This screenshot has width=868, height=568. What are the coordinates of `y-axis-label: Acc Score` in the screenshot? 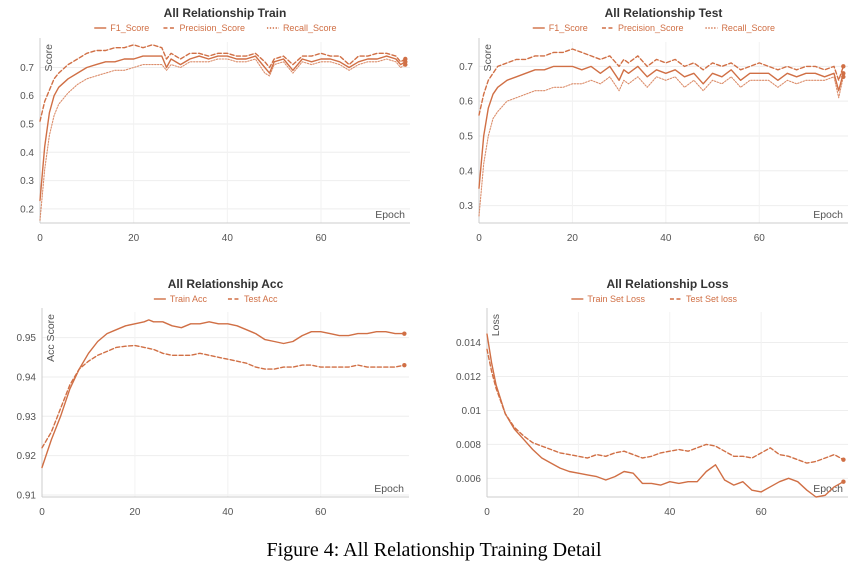 It's located at (51, 338).